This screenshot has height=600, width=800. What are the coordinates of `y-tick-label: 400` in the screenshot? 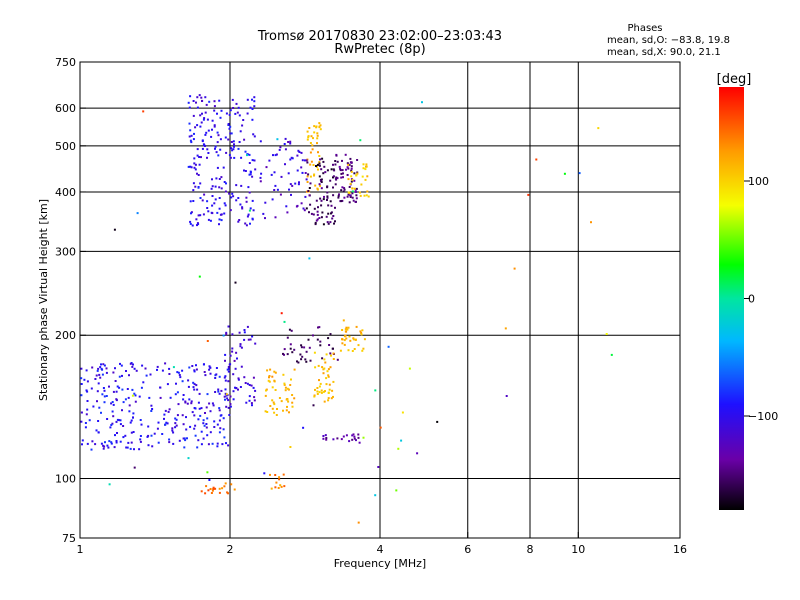 It's located at (65, 192).